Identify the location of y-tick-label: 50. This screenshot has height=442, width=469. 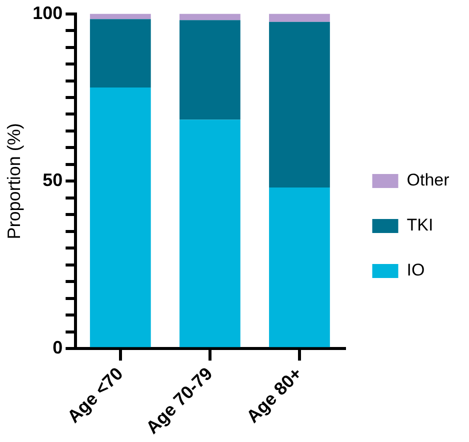
(52, 180).